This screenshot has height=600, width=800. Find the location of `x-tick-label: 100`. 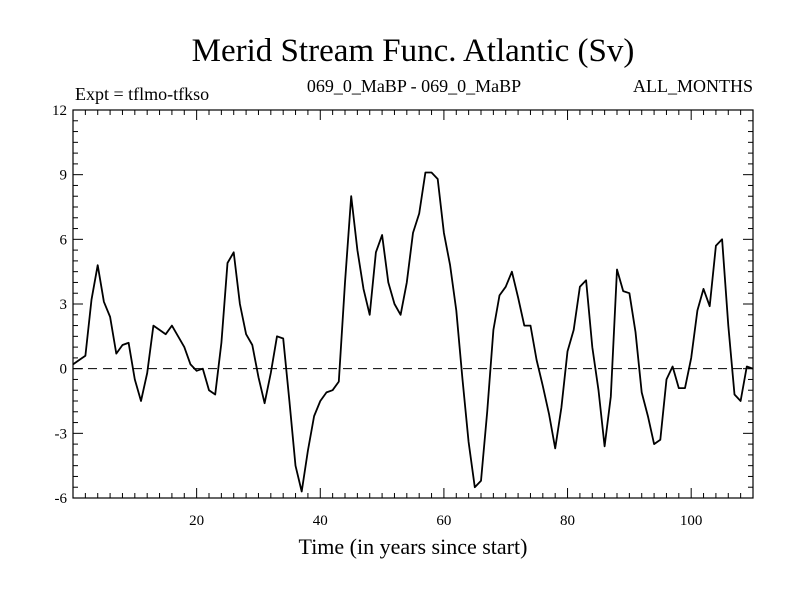

x-tick-label: 100 is located at coordinates (691, 521).